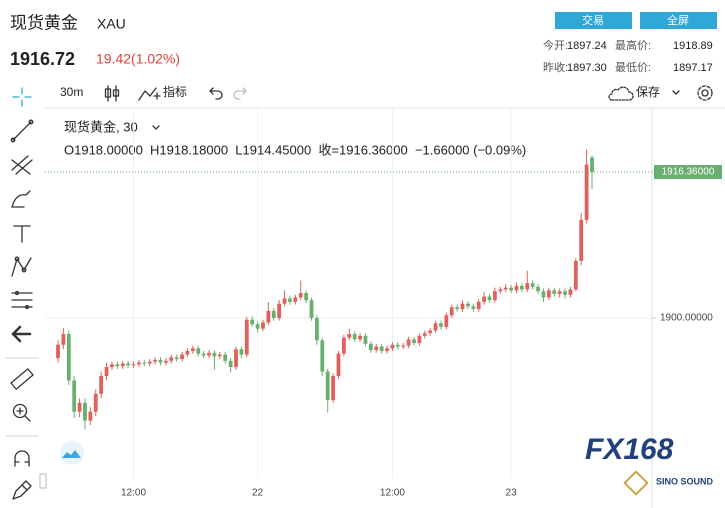  What do you see at coordinates (22, 131) in the screenshot?
I see `trendline-tool` at bounding box center [22, 131].